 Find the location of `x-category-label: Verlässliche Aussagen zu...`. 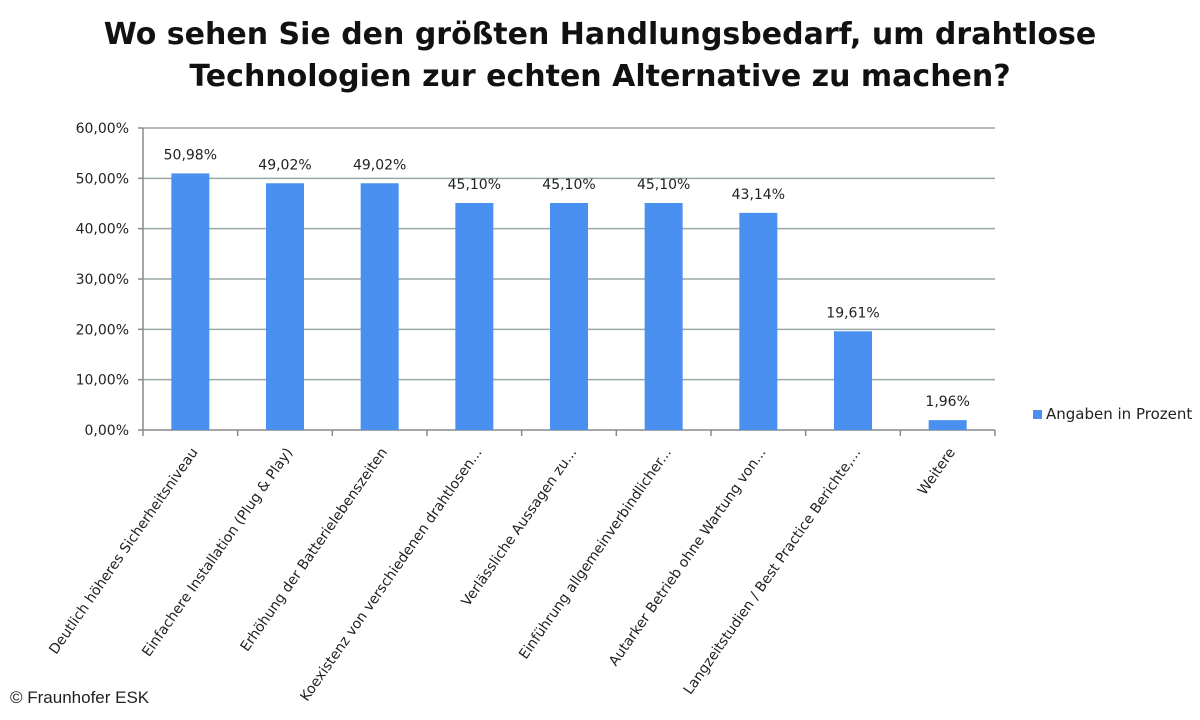

x-category-label: Verlässliche Aussagen zu... is located at coordinates (520, 527).